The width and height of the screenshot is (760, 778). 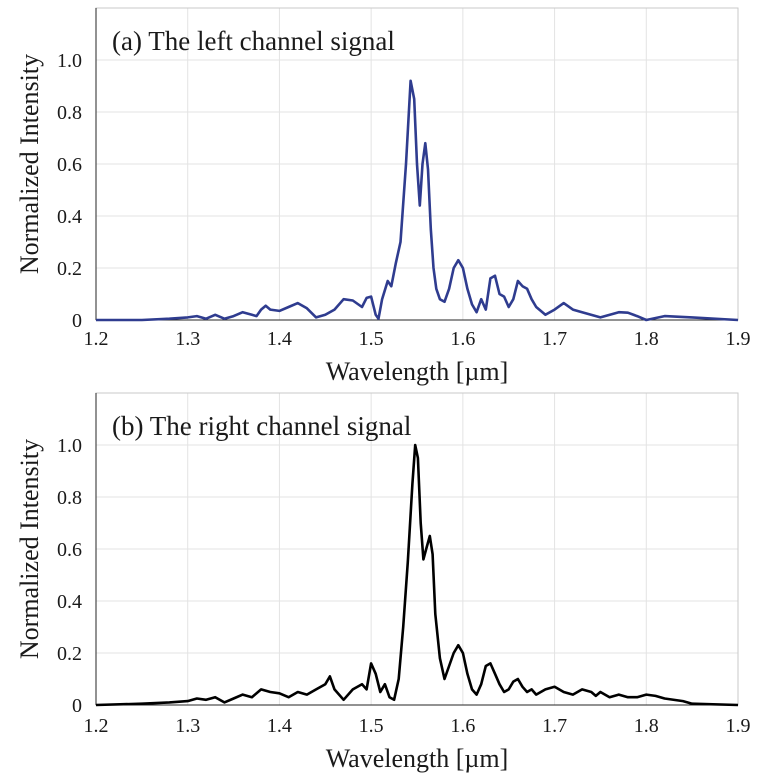 What do you see at coordinates (253, 41) in the screenshot?
I see `panel-title: (a) The left channel signal` at bounding box center [253, 41].